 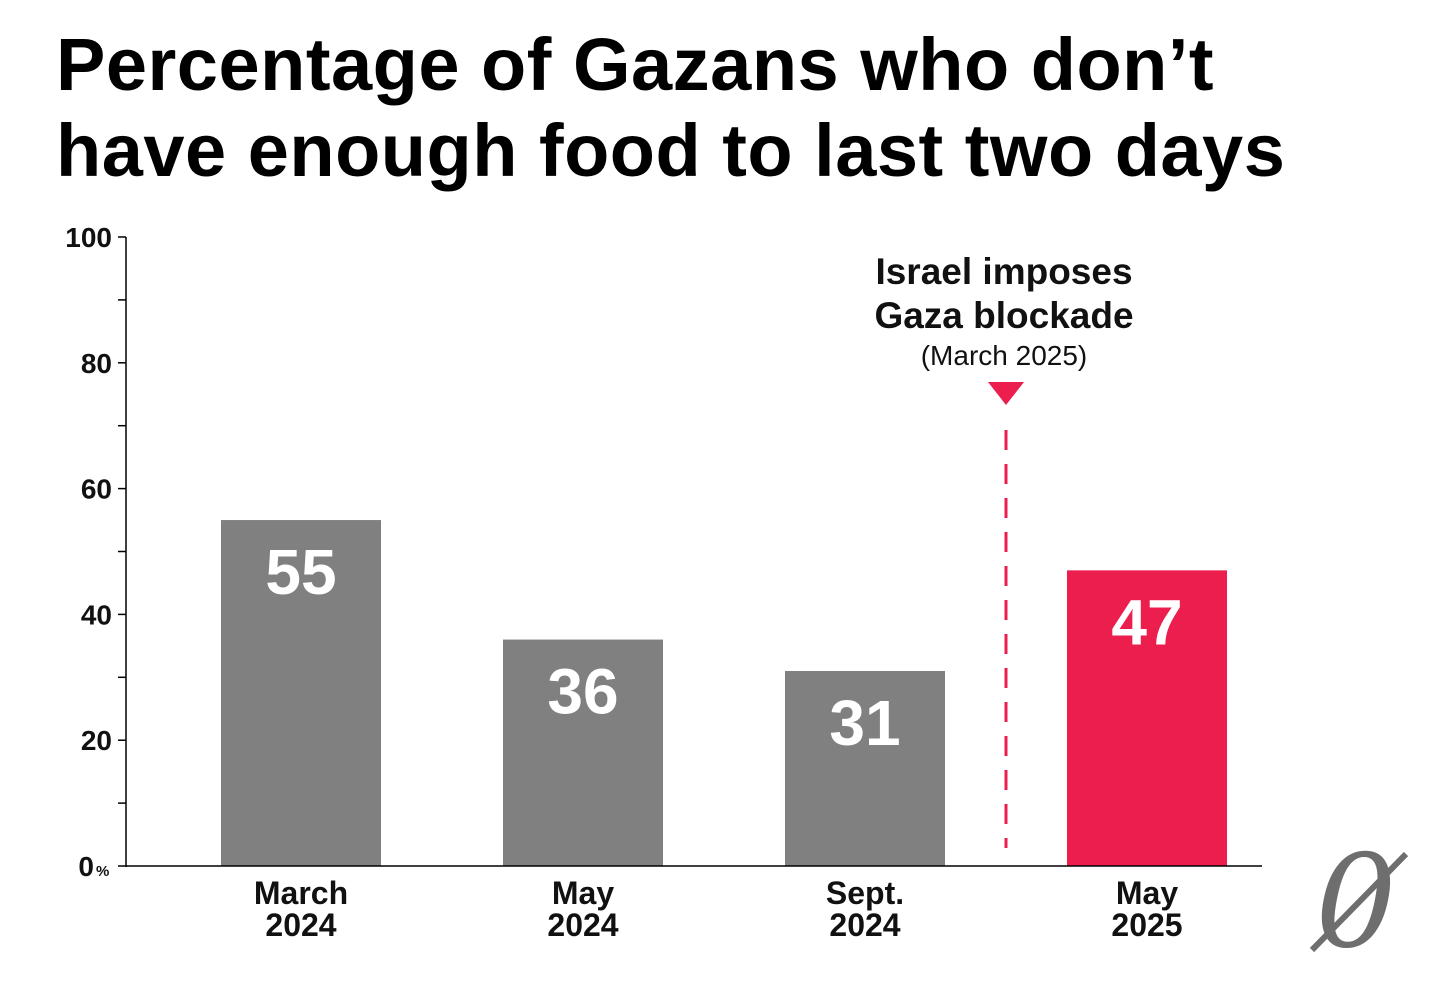 What do you see at coordinates (88, 237) in the screenshot?
I see `y-tick-label: 100` at bounding box center [88, 237].